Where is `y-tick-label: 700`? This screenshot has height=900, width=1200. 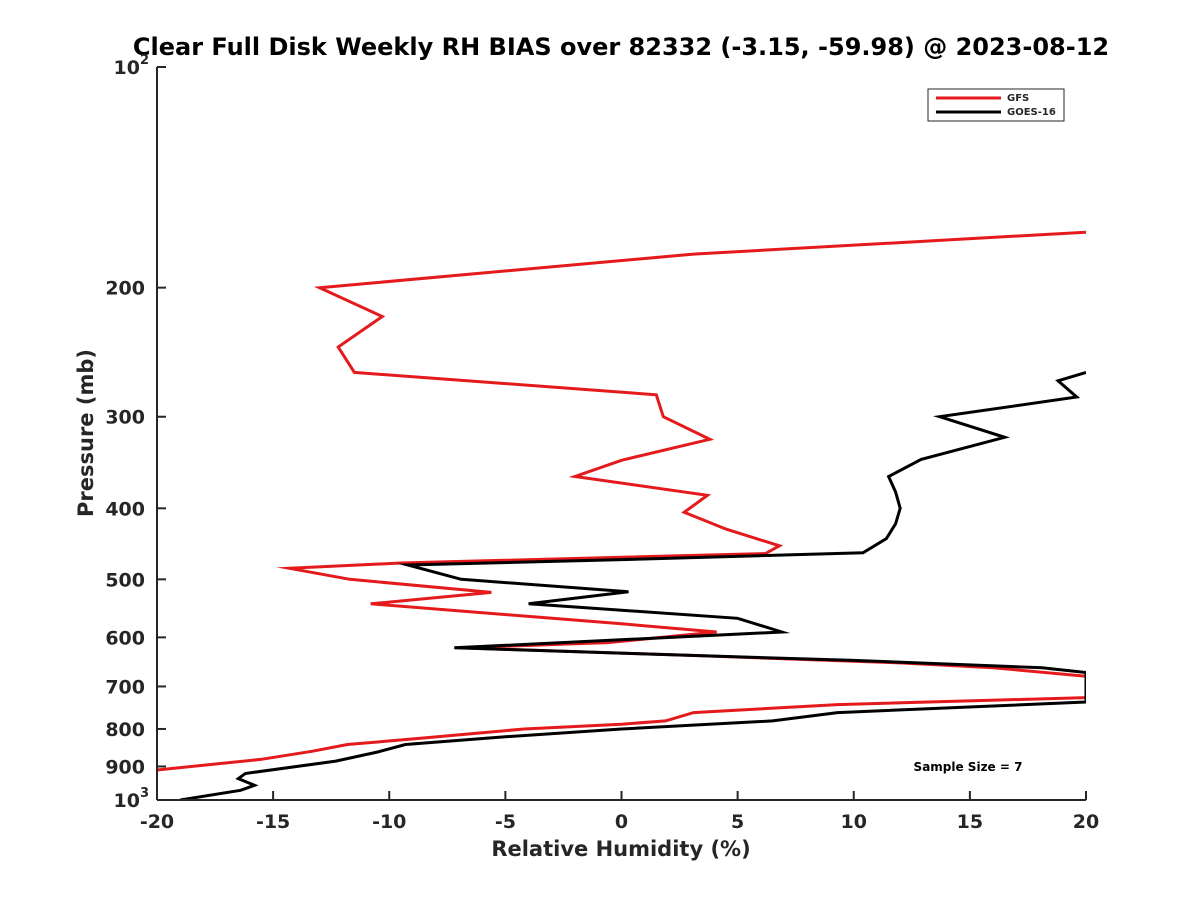 y-tick-label: 700 is located at coordinates (125, 687).